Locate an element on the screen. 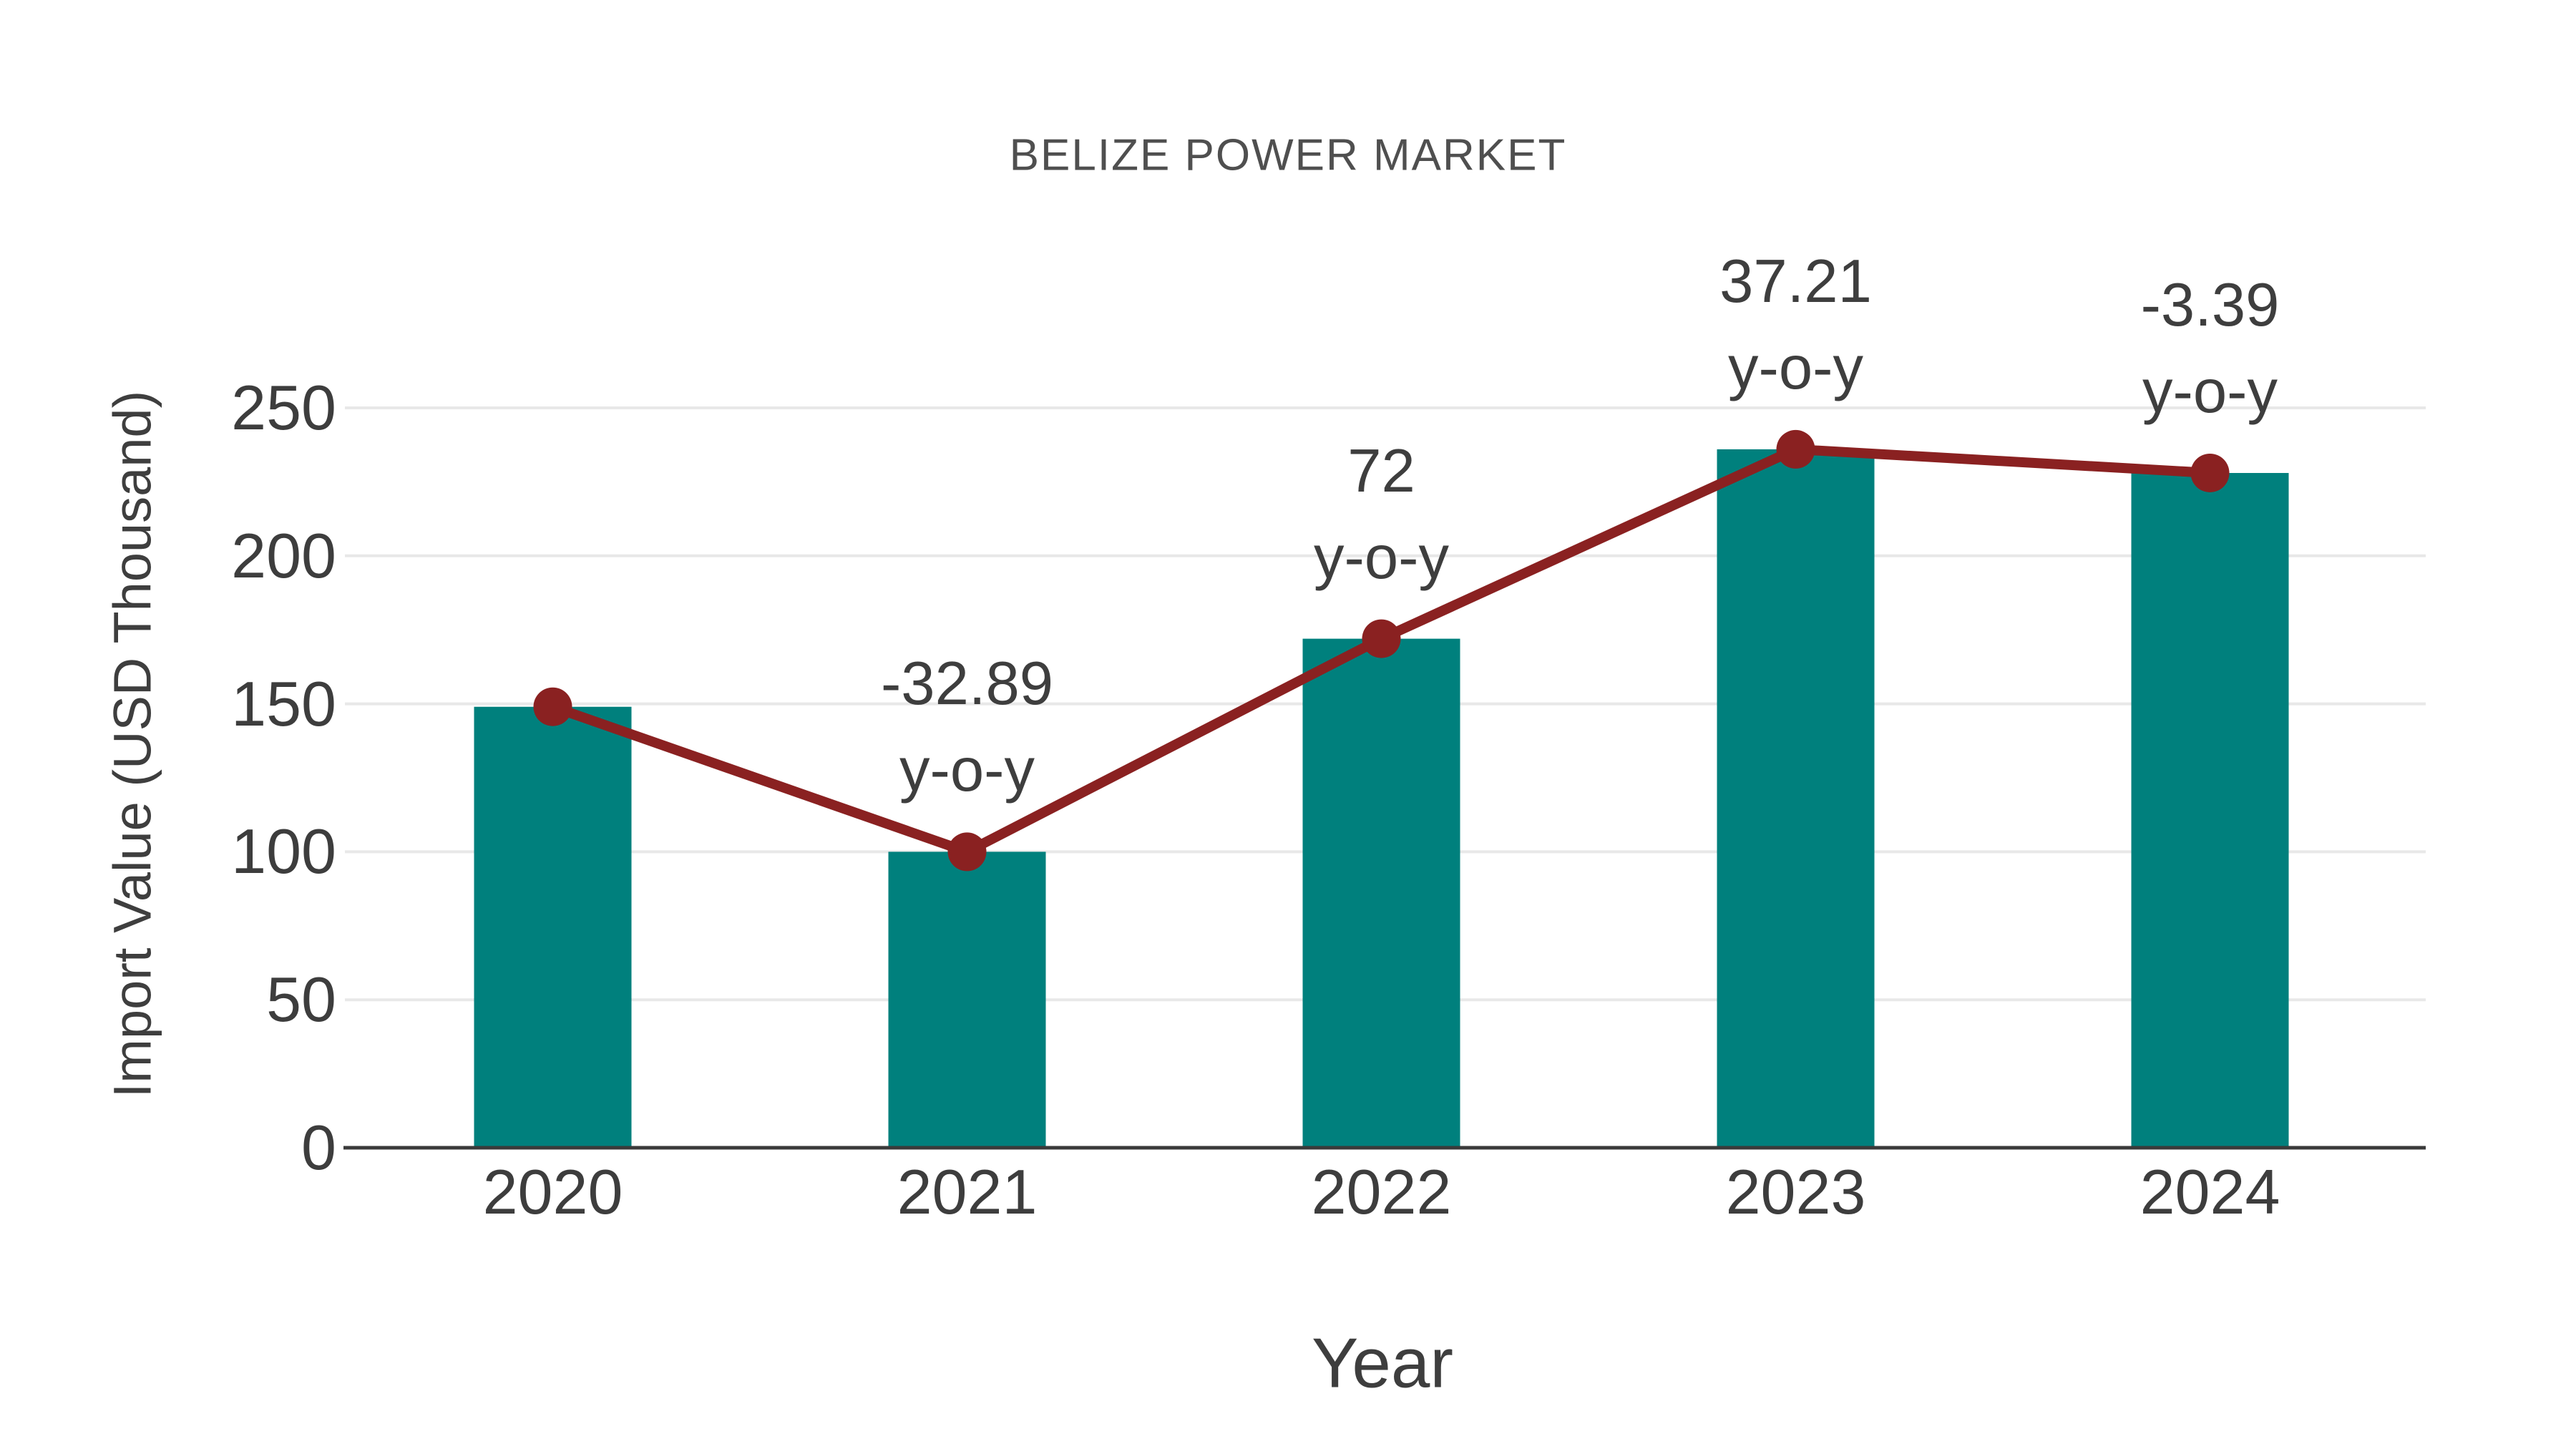  annotation-yoy-2023: y-o-y is located at coordinates (1796, 367).